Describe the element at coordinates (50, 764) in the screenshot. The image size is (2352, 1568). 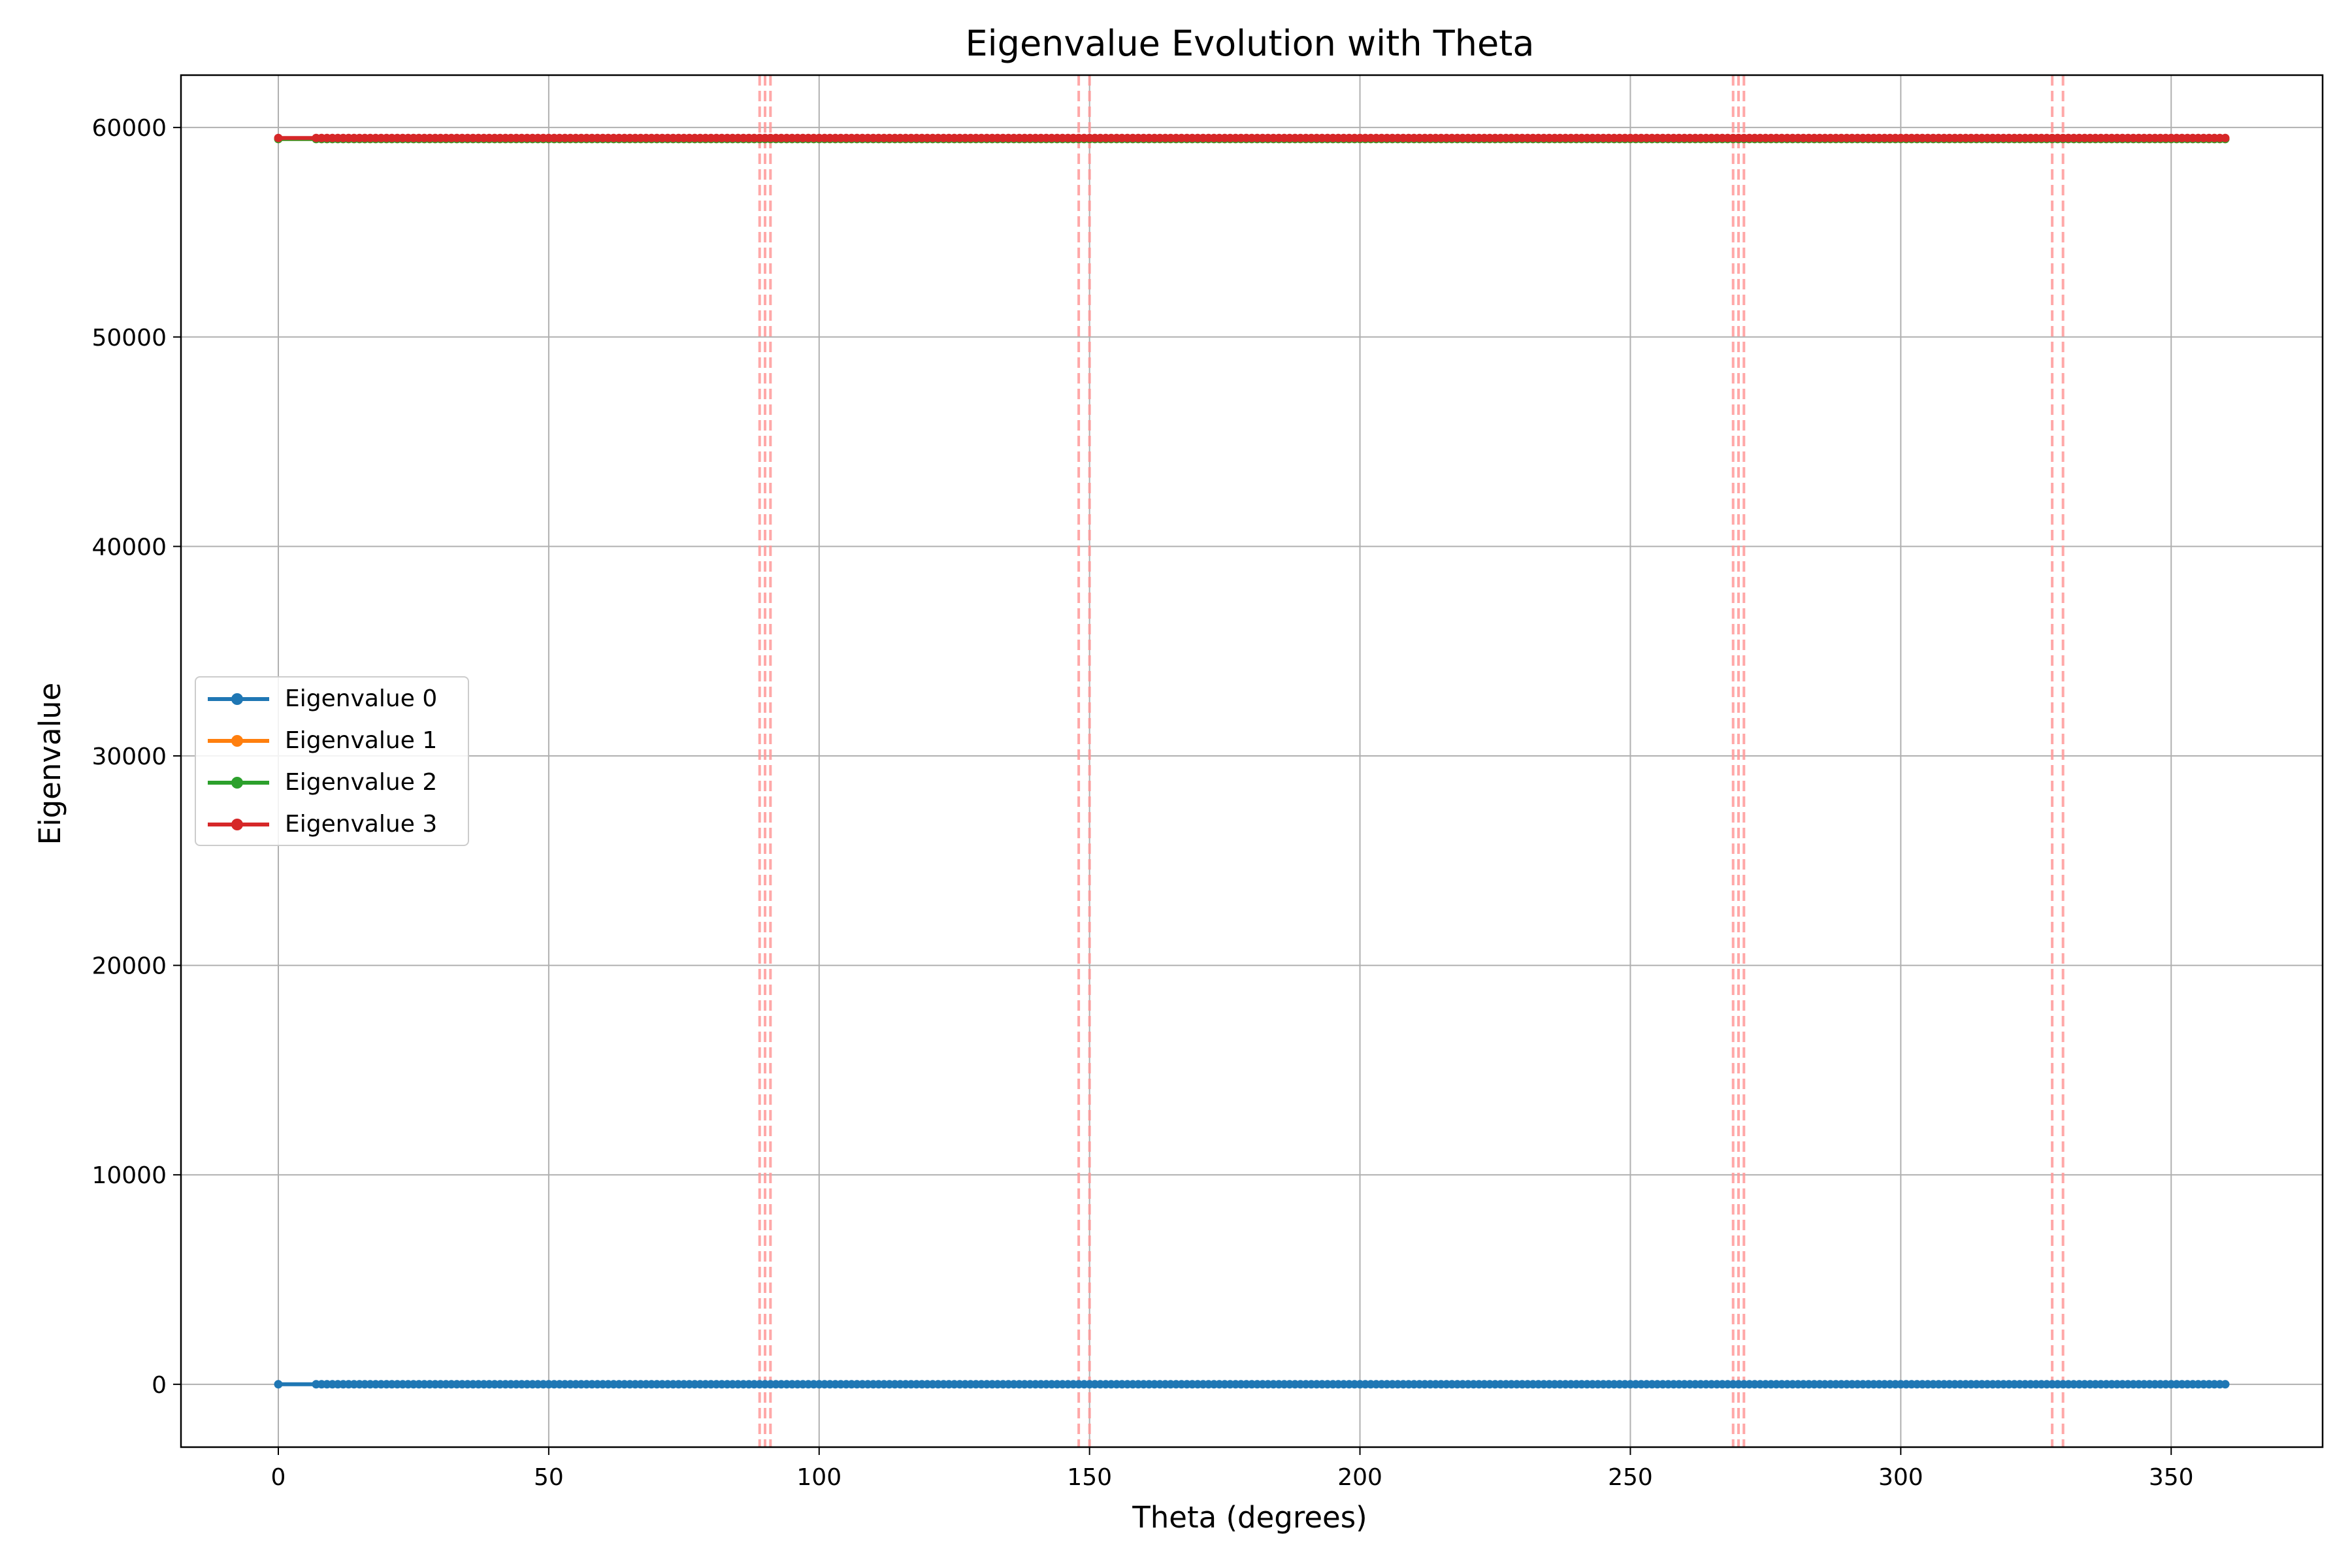
I see `y-axis-label: Eigenvalue` at that location.